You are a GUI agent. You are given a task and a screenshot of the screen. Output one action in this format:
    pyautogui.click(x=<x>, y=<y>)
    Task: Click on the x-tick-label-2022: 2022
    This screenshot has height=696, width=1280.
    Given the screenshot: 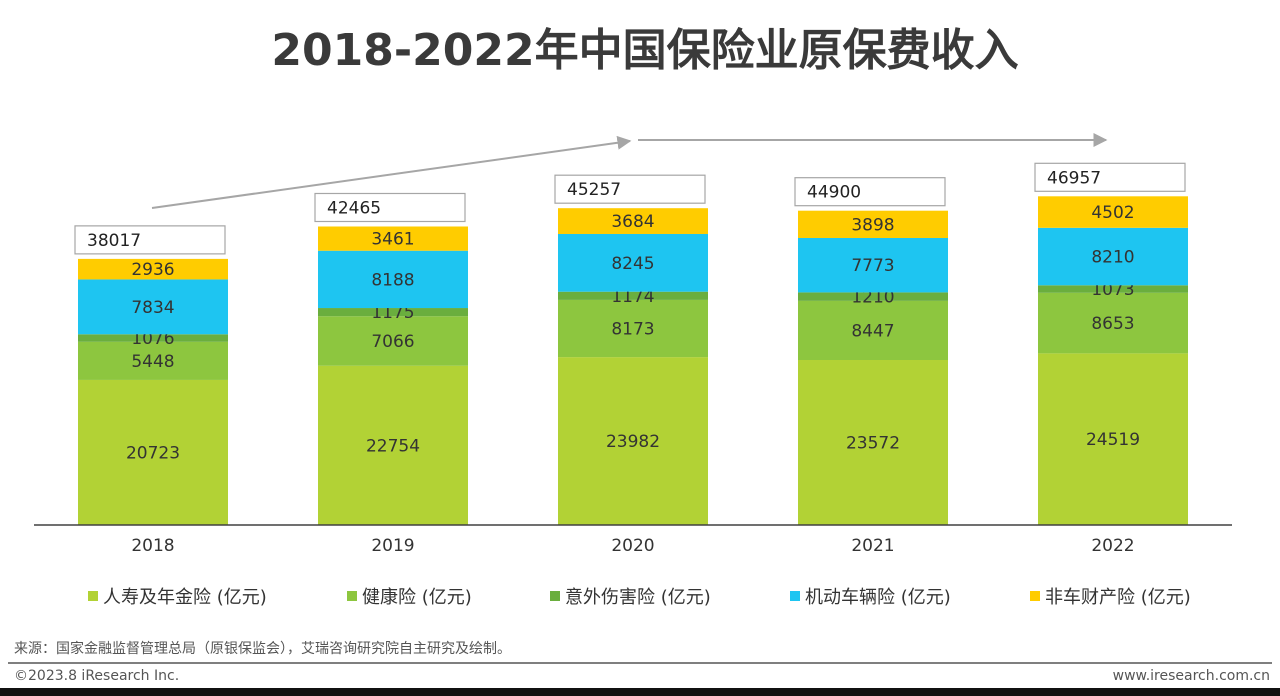 What is the action you would take?
    pyautogui.click(x=1112, y=546)
    